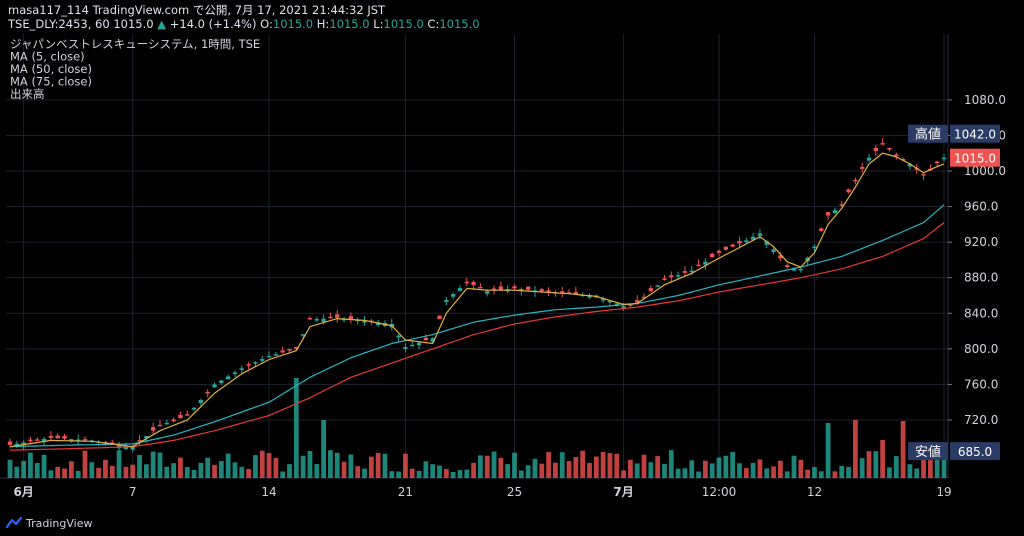  What do you see at coordinates (981, 278) in the screenshot?
I see `y-tick-label: 880.0` at bounding box center [981, 278].